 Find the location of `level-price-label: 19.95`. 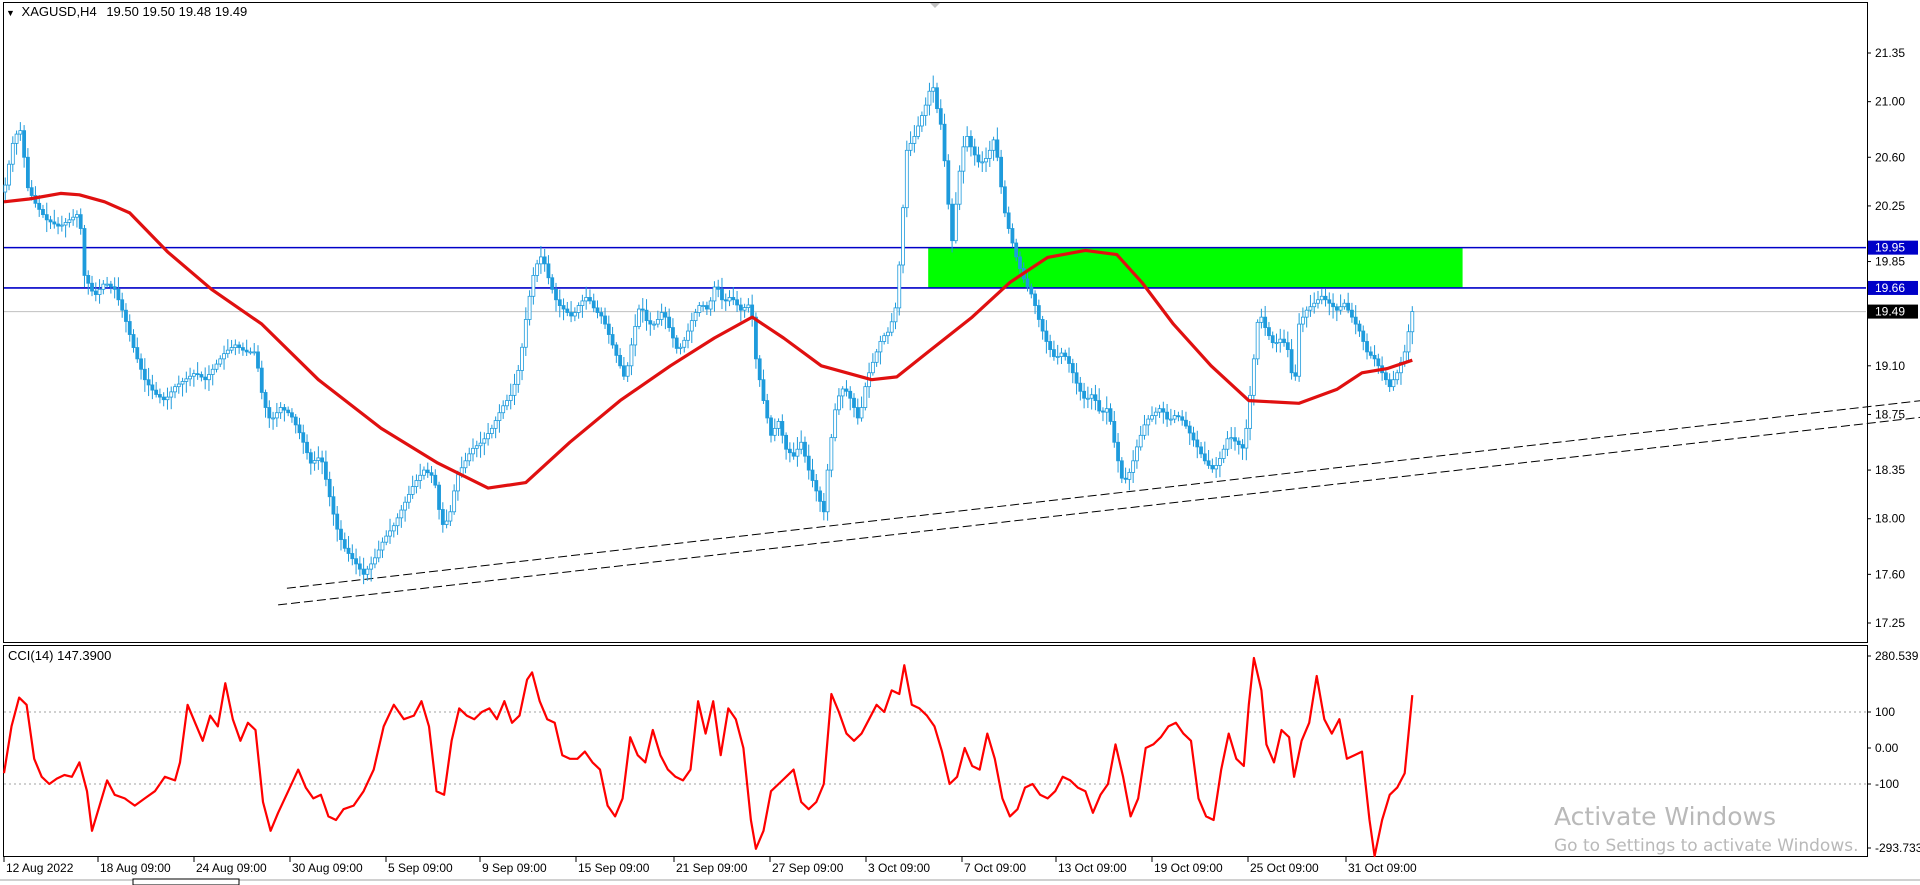

level-price-label: 19.95 is located at coordinates (1890, 248).